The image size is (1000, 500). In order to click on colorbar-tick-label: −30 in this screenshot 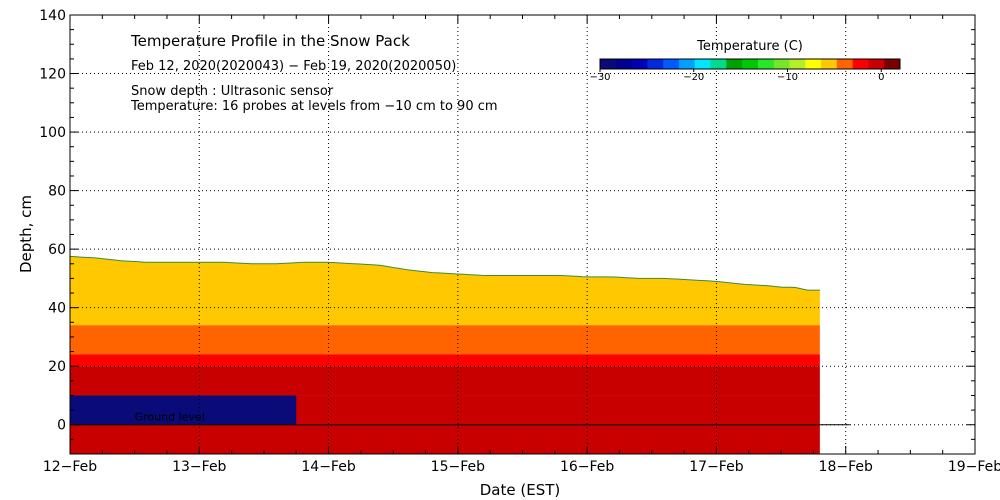, I will do `click(599, 77)`.